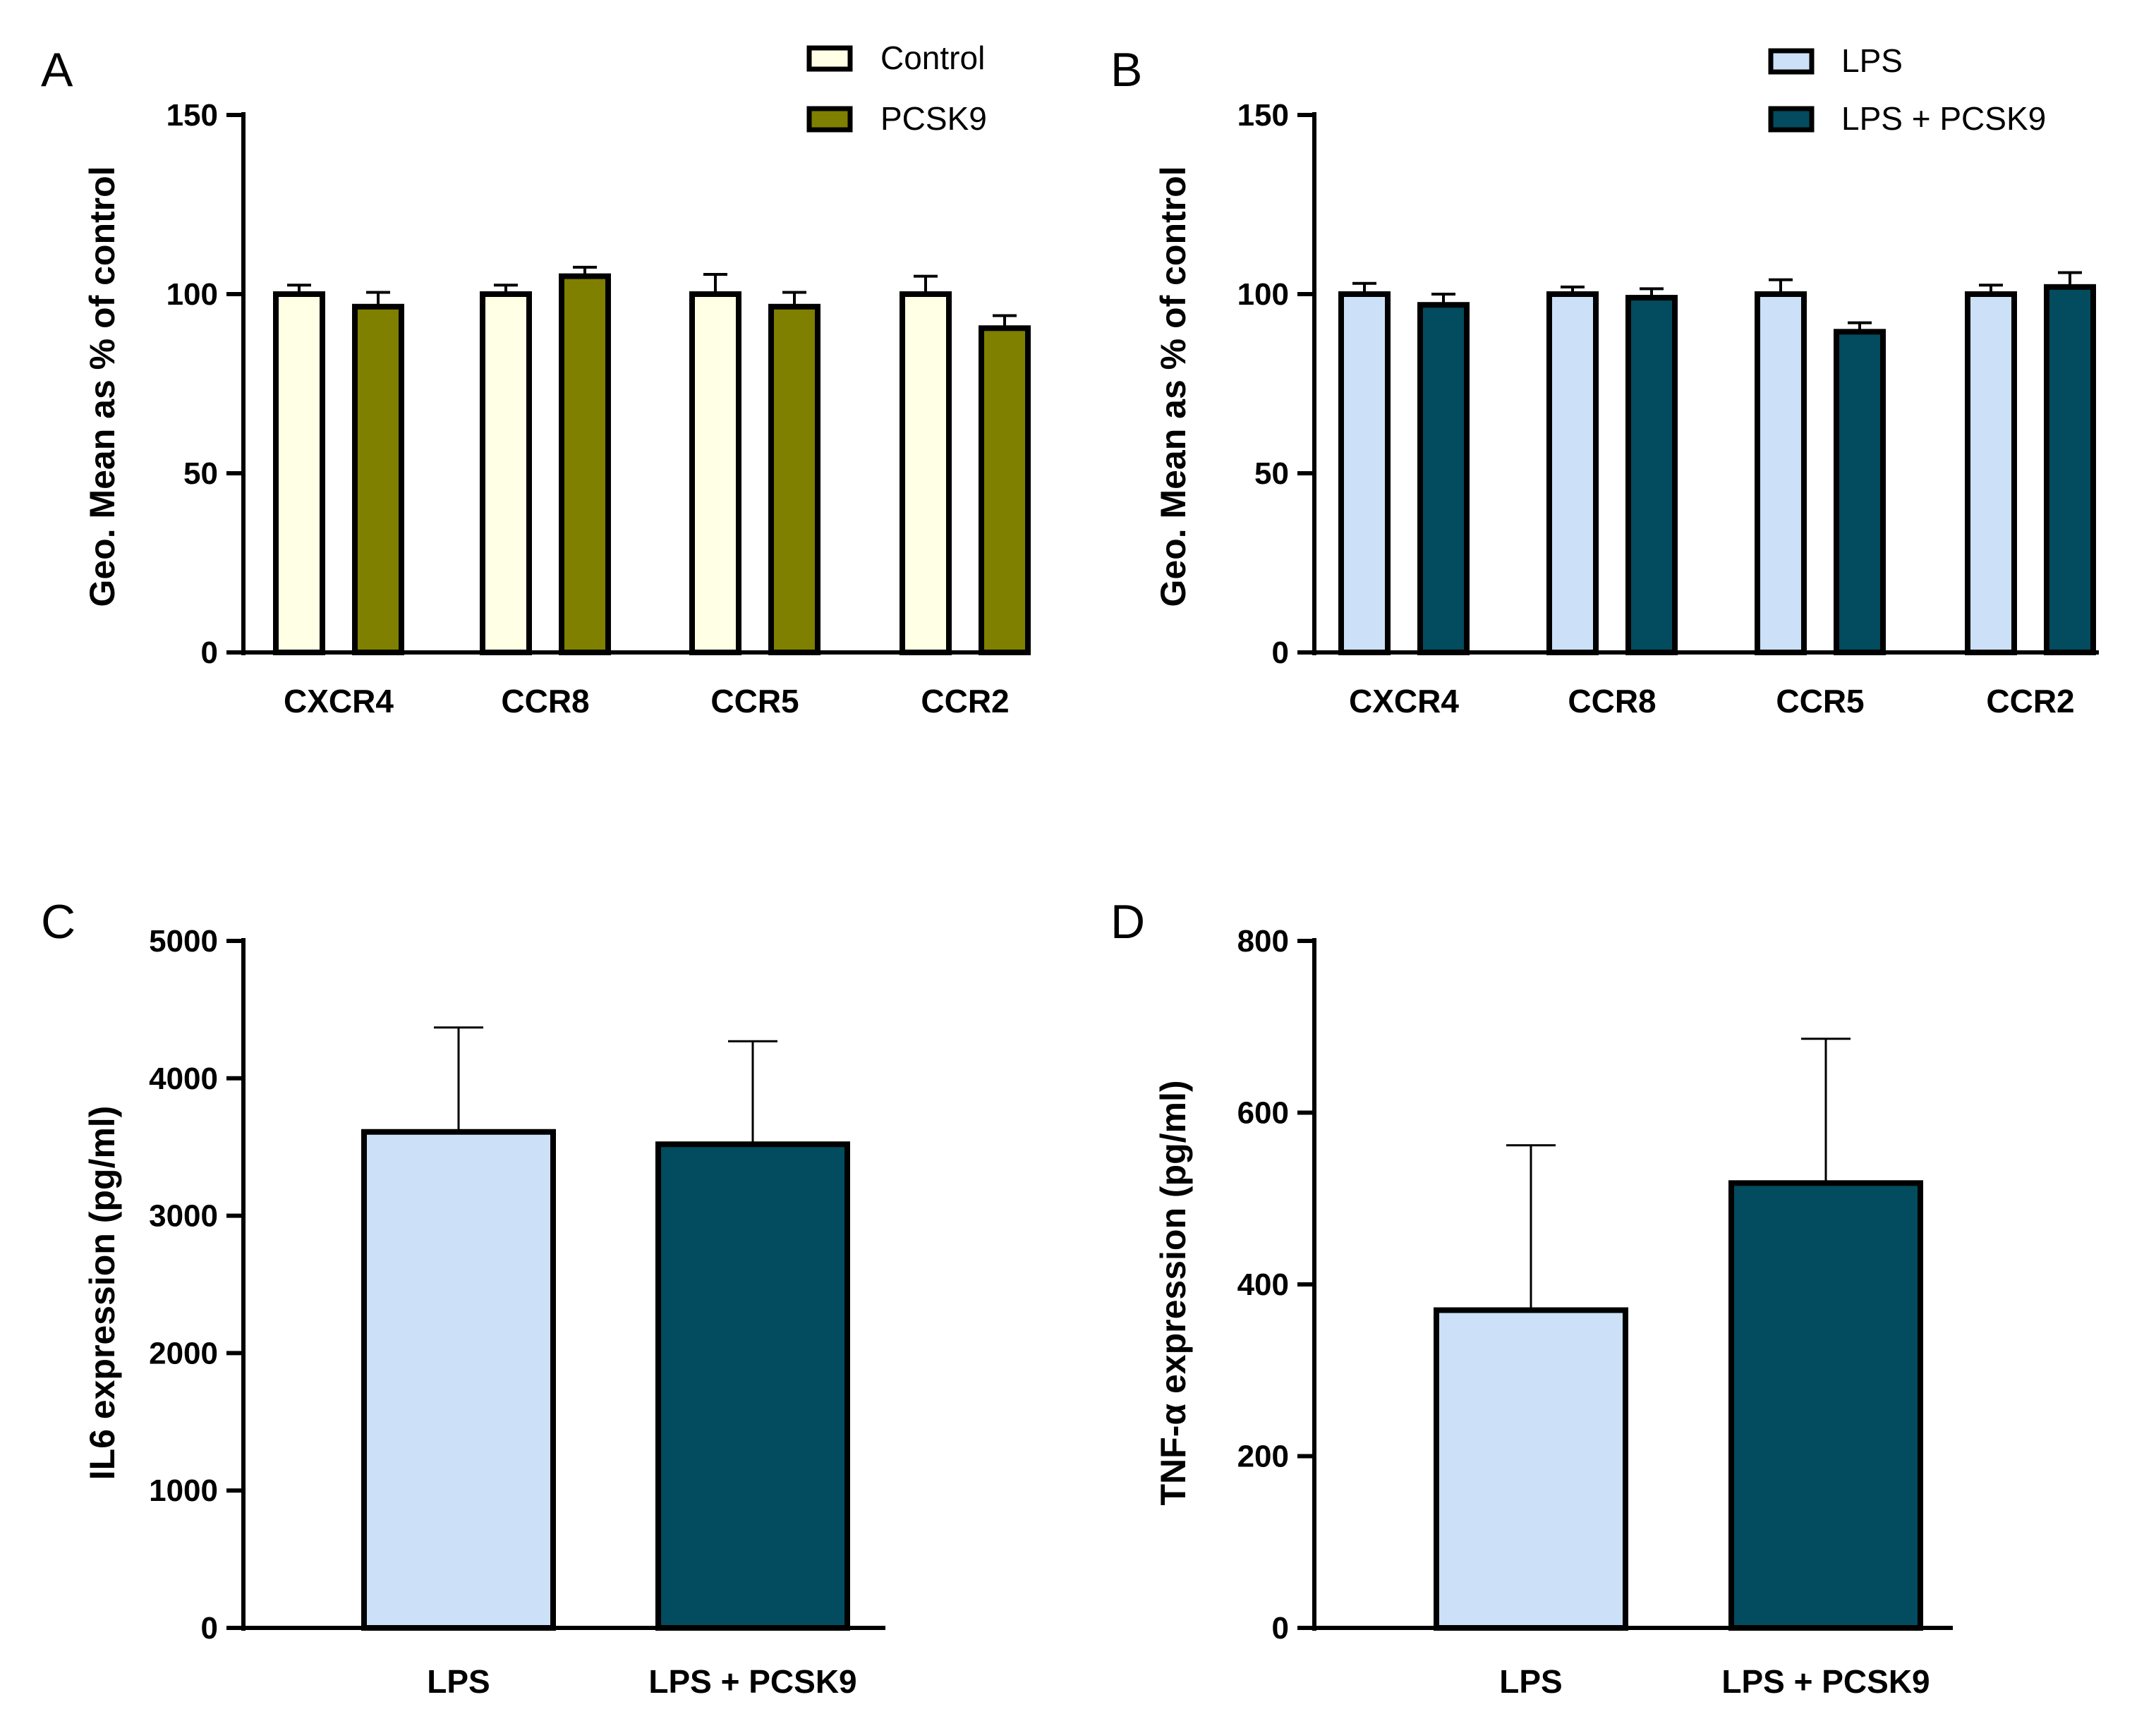 The image size is (2156, 1721). Describe the element at coordinates (1825, 1405) in the screenshot. I see `panel-d-bar-lps-pcsk9` at that location.